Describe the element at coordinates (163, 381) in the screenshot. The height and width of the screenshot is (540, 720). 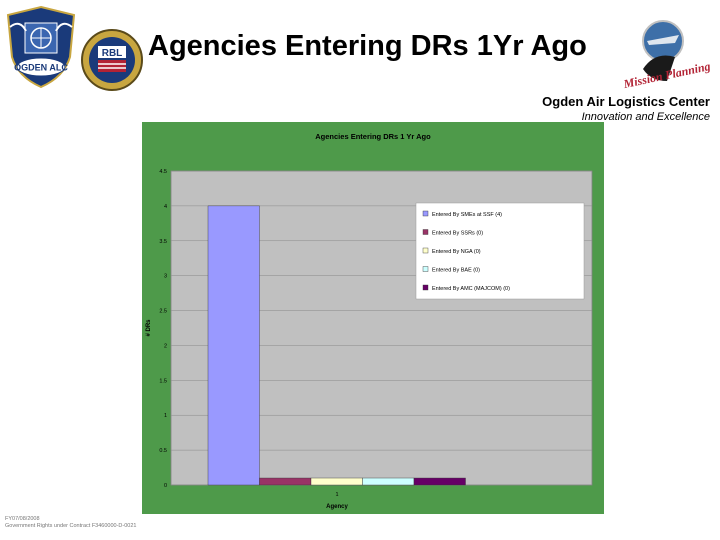
I see `y-tick-label: 1.5` at that location.